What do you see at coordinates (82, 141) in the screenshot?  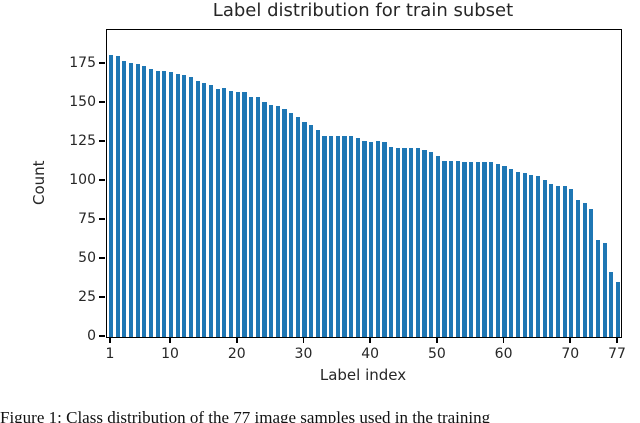 I see `y-tick-label: 125` at bounding box center [82, 141].